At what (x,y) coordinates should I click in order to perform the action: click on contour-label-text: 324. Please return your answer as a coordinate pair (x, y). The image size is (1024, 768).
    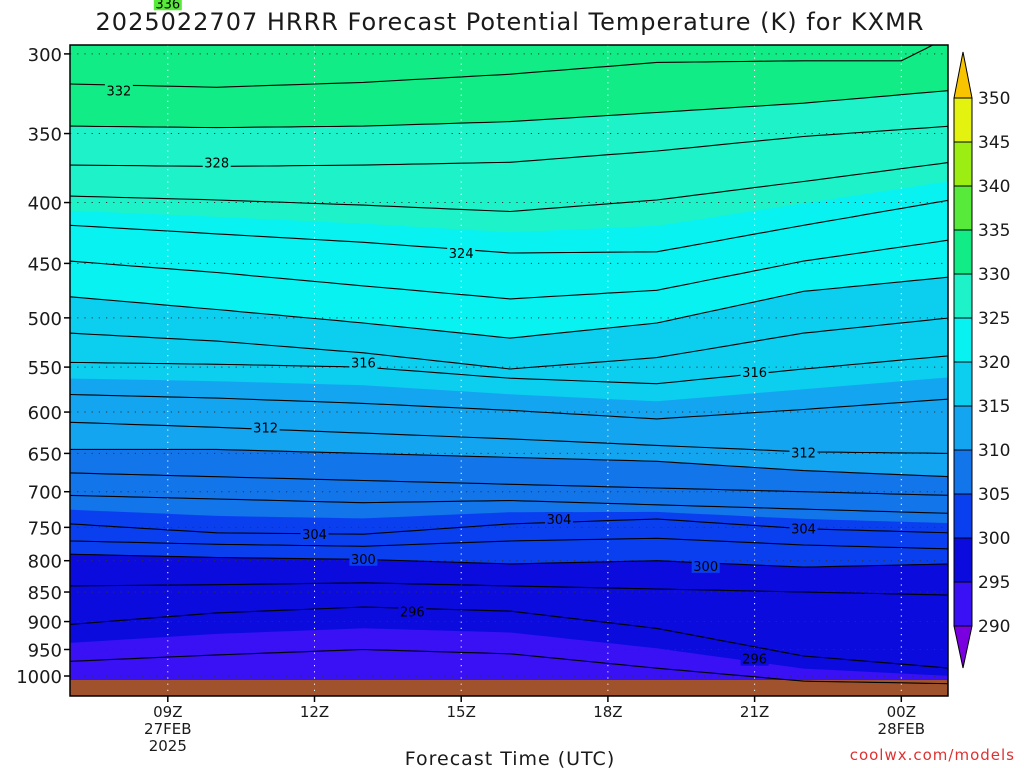
    Looking at the image, I should click on (461, 254).